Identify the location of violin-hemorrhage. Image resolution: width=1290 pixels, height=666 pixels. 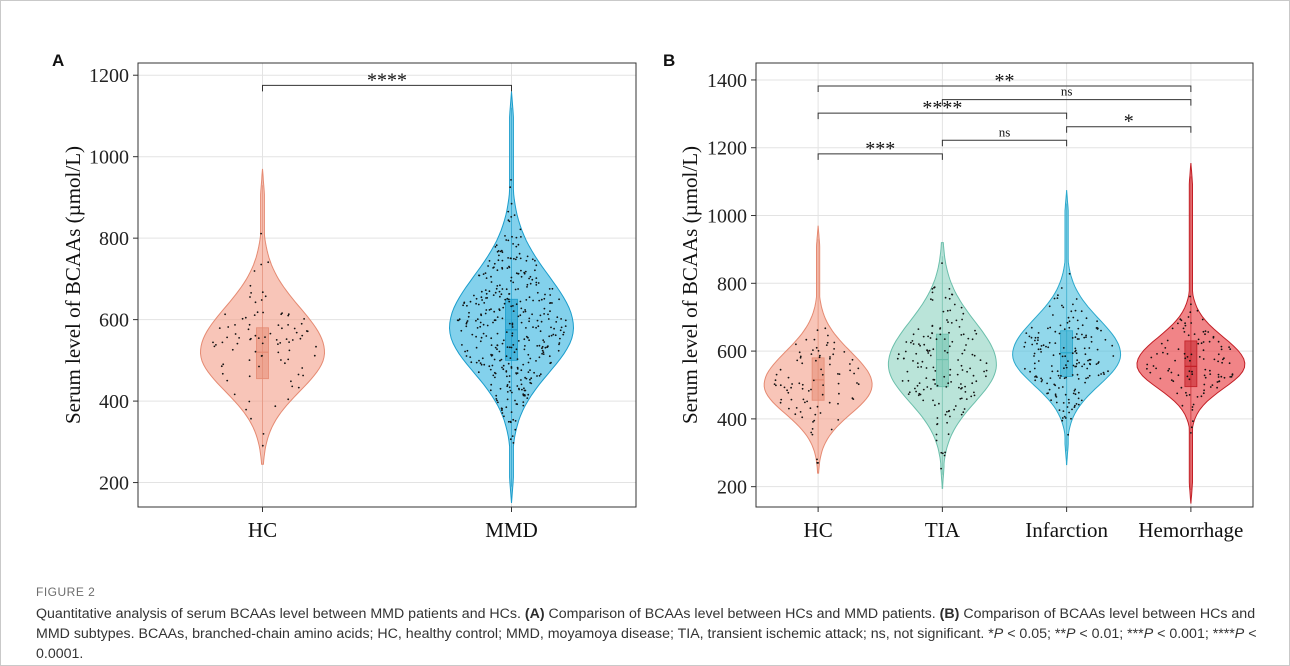
(1191, 333).